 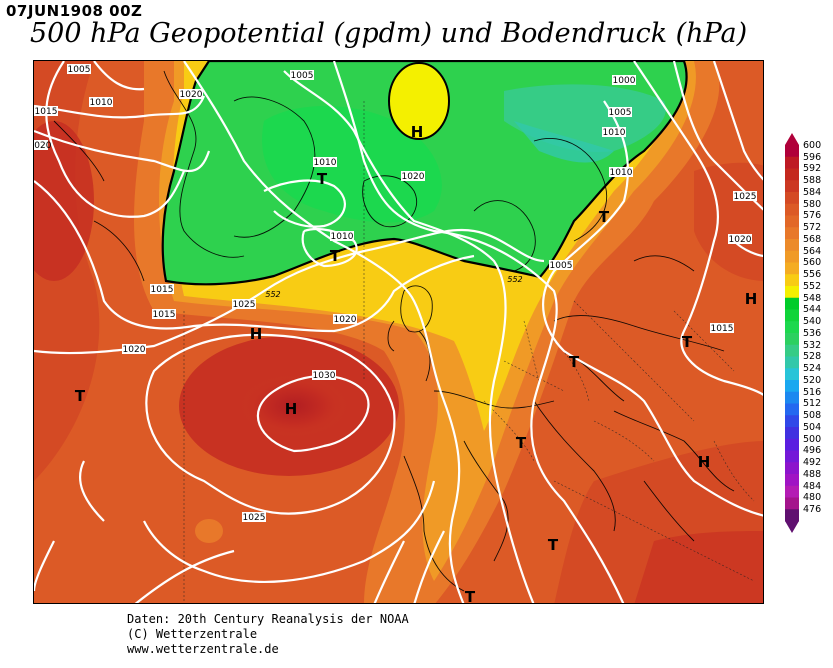 What do you see at coordinates (268, 619) in the screenshot?
I see `credit-data-source: Daten: 20th Century Reanalysis der NOAA` at bounding box center [268, 619].